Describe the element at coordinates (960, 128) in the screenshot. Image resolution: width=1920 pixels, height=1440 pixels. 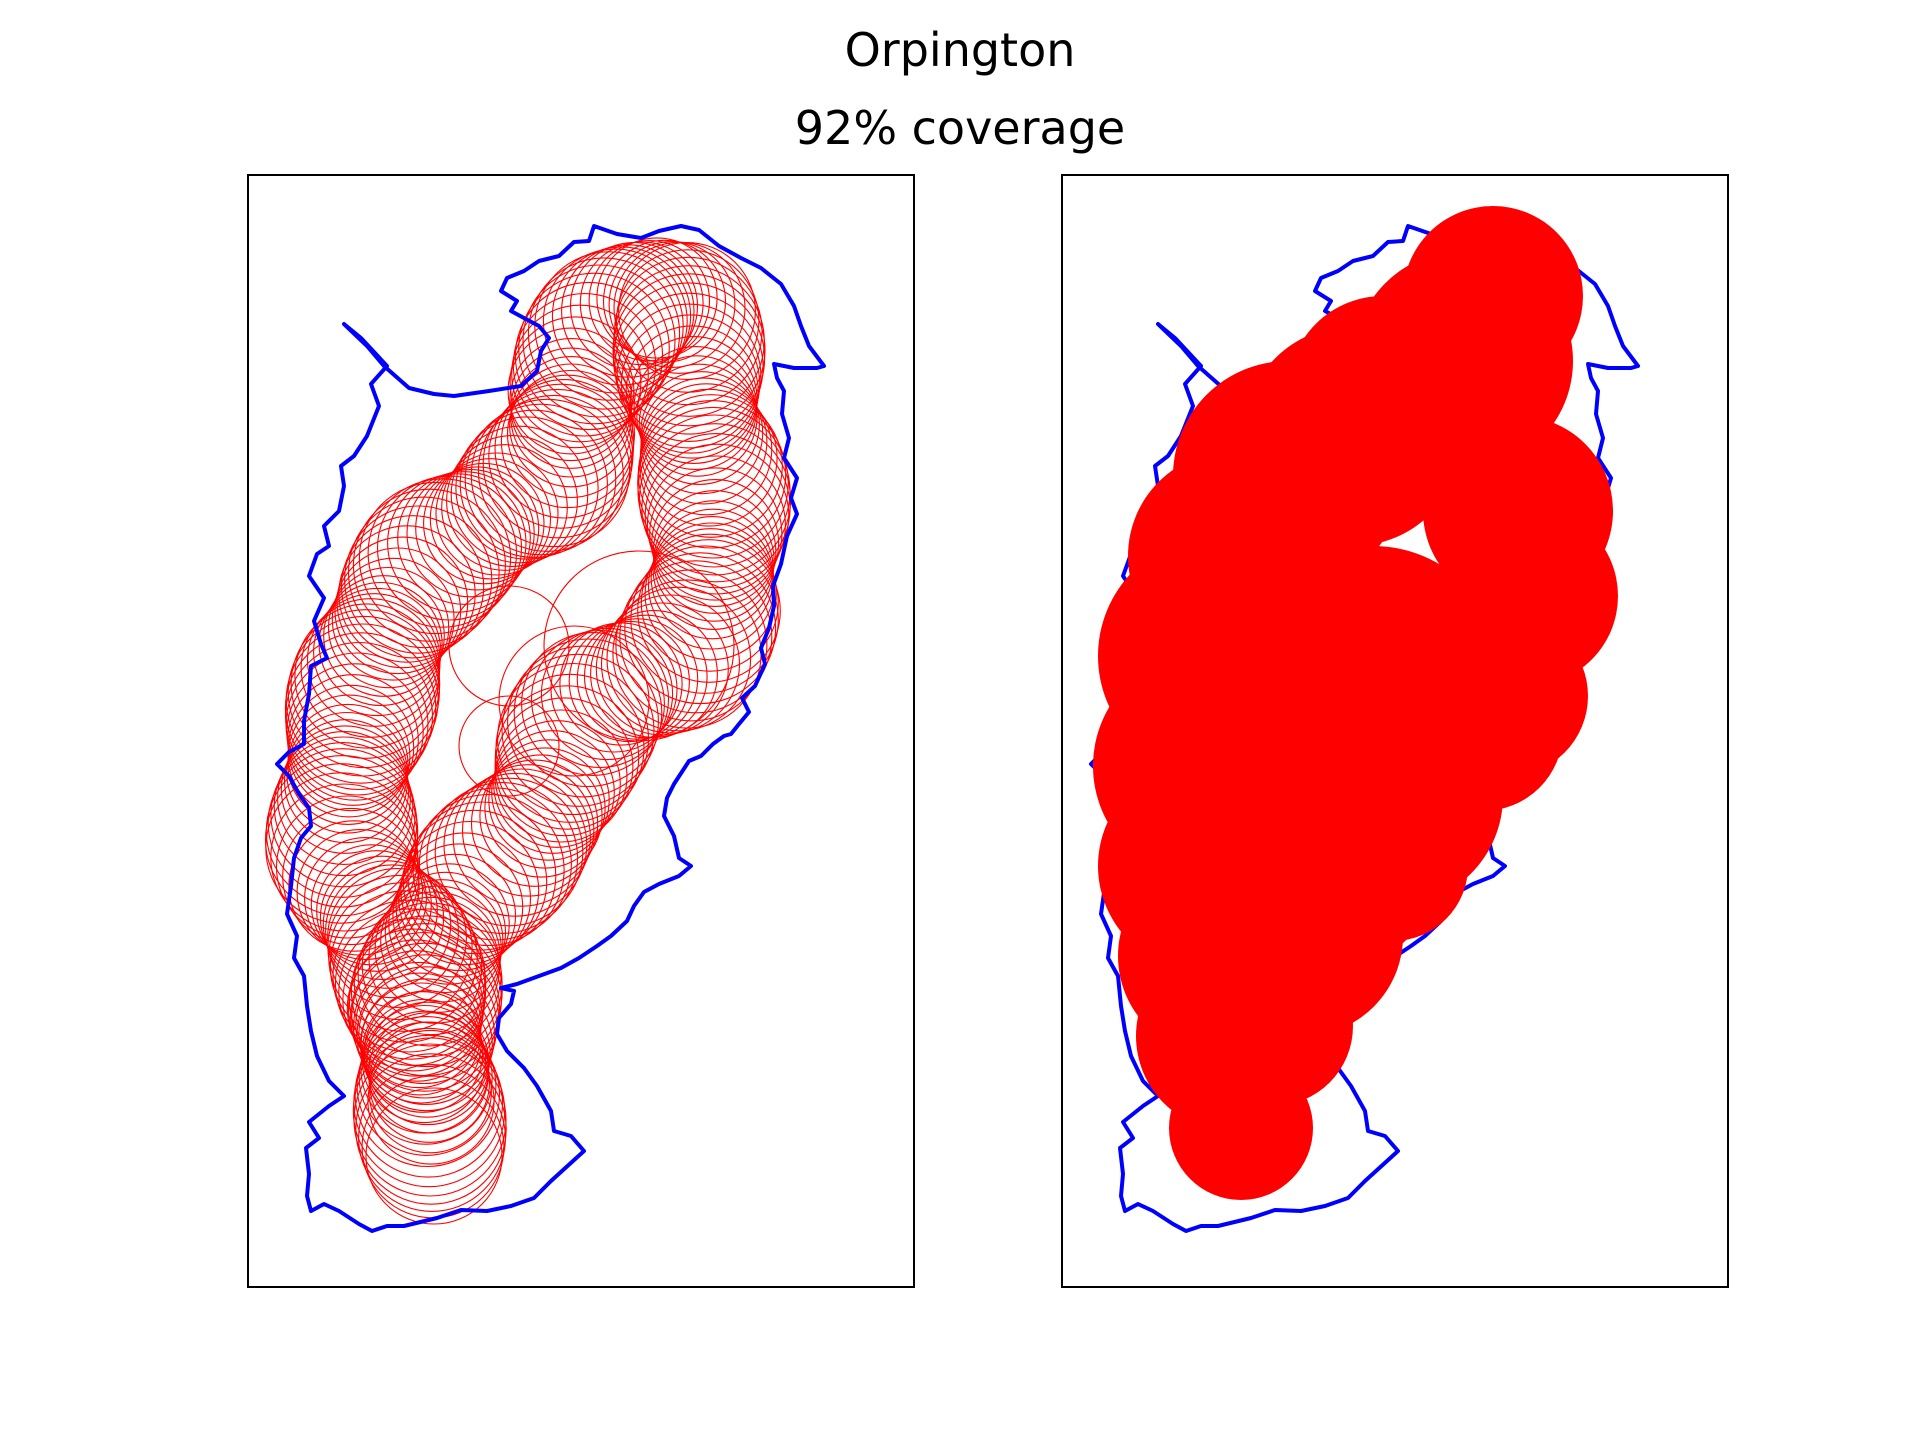
I see `coverage-subtitle: 92% coverage` at that location.